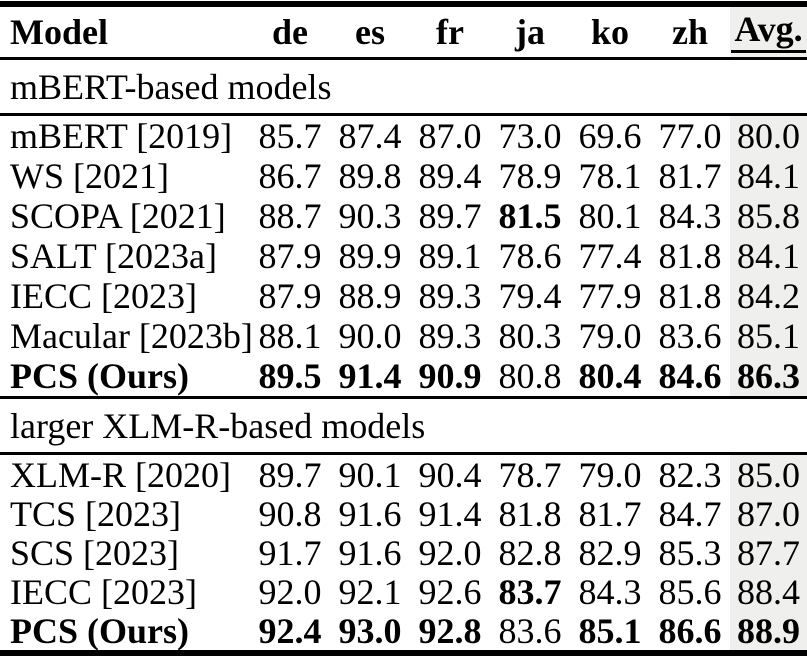  I want to click on score-ja: 78.7, so click(530, 474).